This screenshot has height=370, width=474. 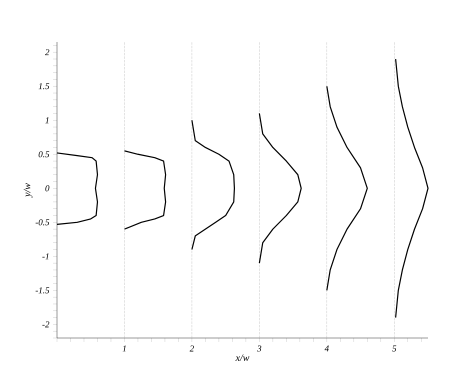 What do you see at coordinates (44, 154) in the screenshot?
I see `y-tick-label: 0.5` at bounding box center [44, 154].